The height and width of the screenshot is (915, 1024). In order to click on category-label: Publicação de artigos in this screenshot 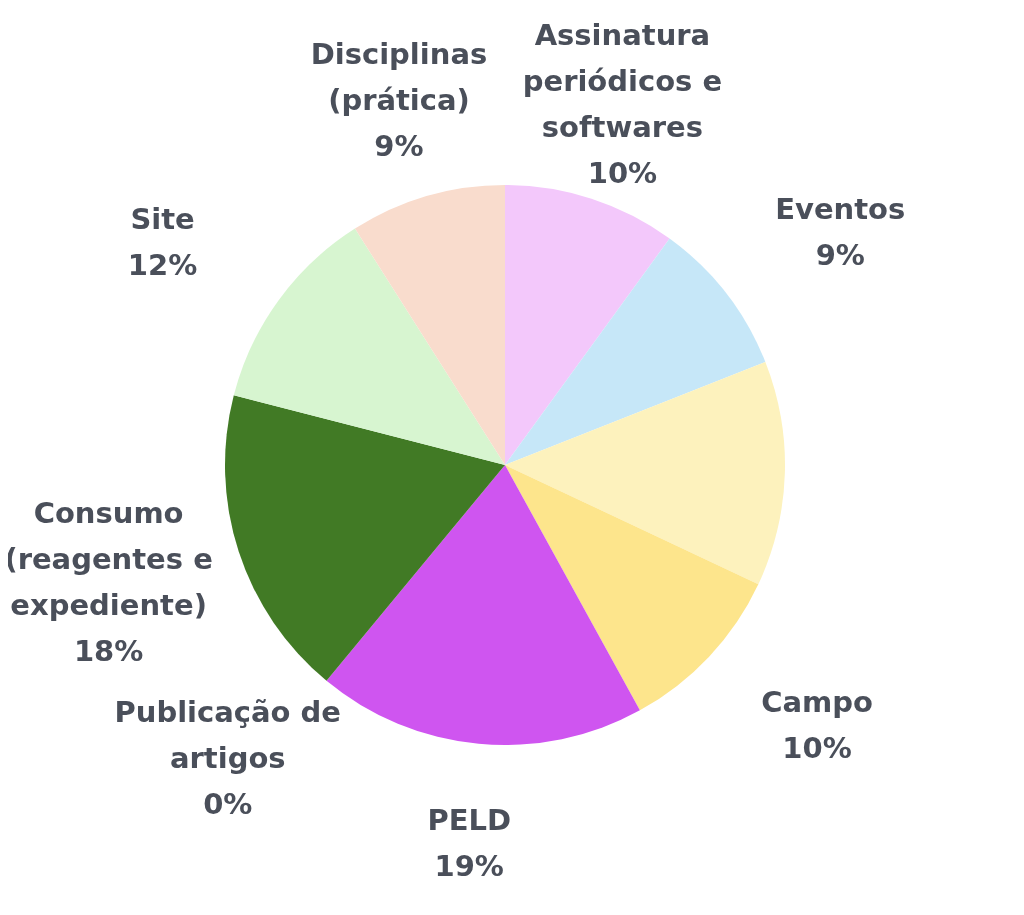, I will do `click(228, 734)`.